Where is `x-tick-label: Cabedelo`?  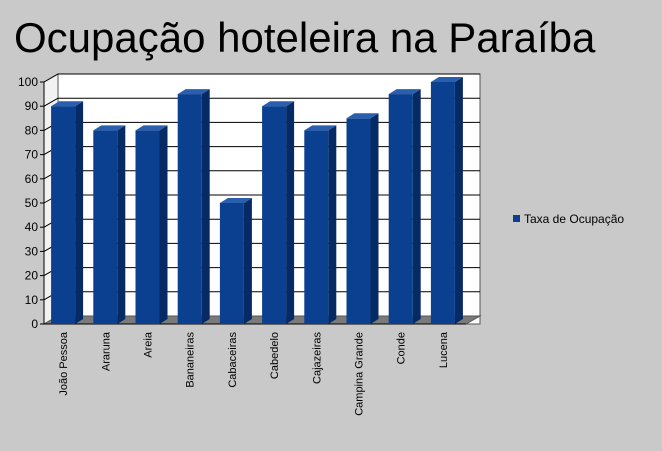 x-tick-label: Cabedelo is located at coordinates (275, 355).